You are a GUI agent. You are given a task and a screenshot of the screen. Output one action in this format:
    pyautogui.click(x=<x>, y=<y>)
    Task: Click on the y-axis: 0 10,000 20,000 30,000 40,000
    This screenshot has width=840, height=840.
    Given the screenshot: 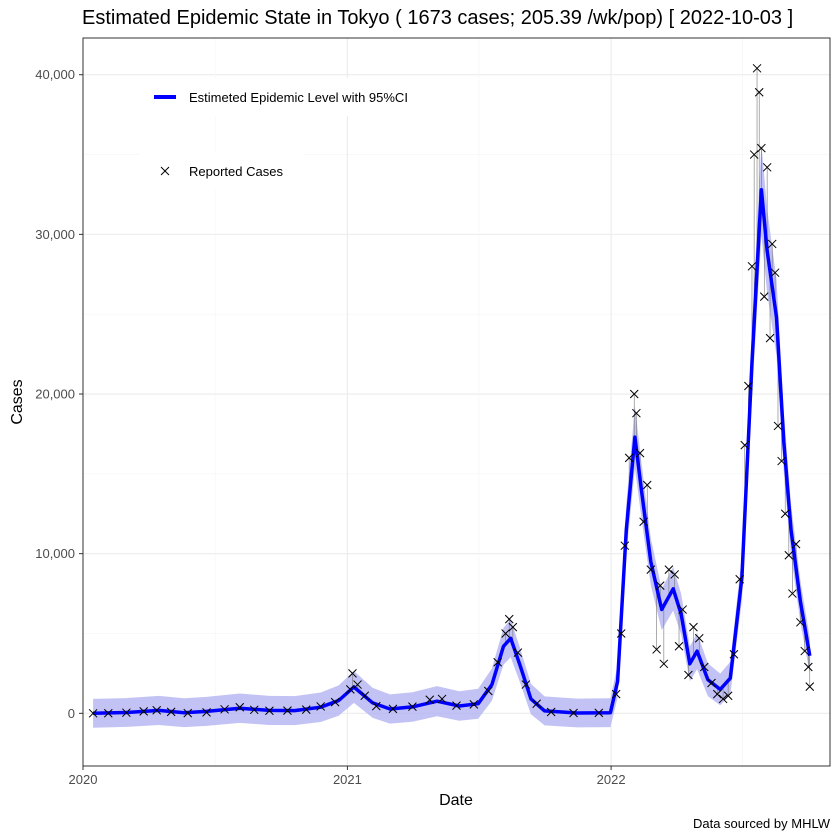 What is the action you would take?
    pyautogui.click(x=59, y=394)
    